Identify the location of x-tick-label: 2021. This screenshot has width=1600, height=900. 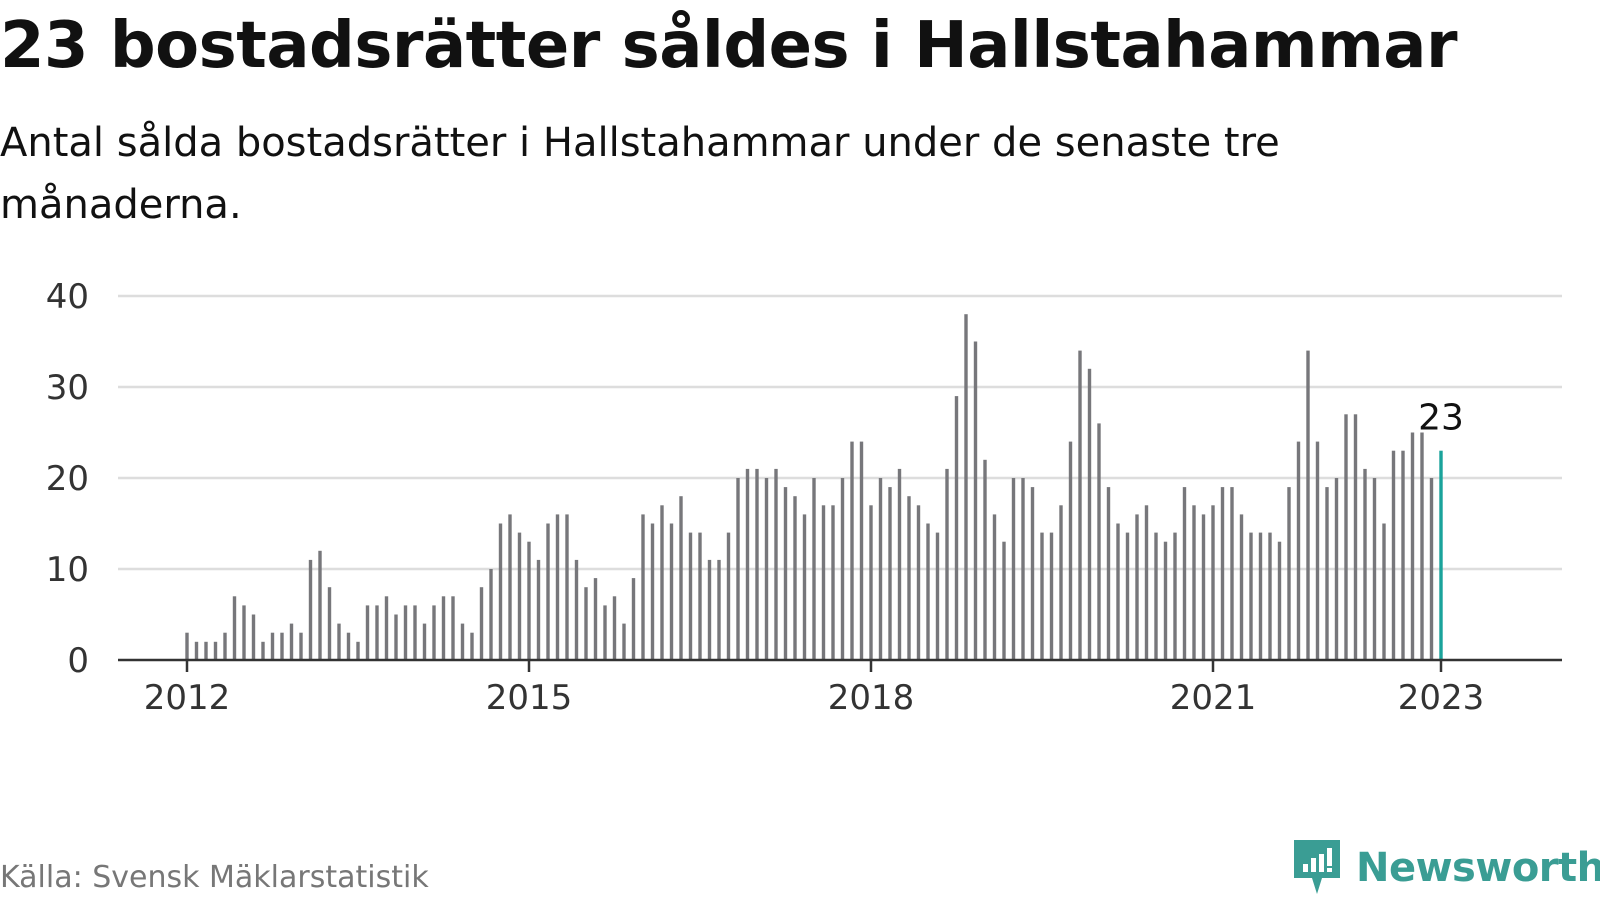
(1213, 698).